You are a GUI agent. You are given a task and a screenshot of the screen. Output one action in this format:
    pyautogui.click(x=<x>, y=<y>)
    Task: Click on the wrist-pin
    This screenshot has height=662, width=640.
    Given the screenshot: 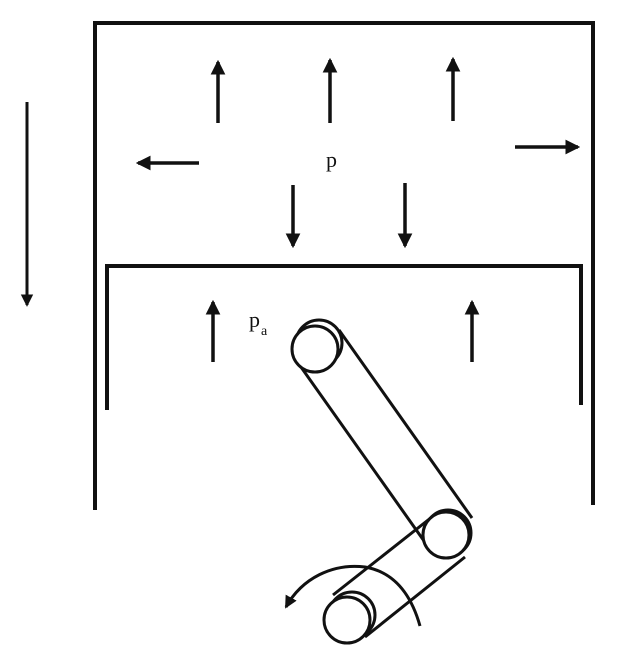 What is the action you would take?
    pyautogui.click(x=317, y=346)
    